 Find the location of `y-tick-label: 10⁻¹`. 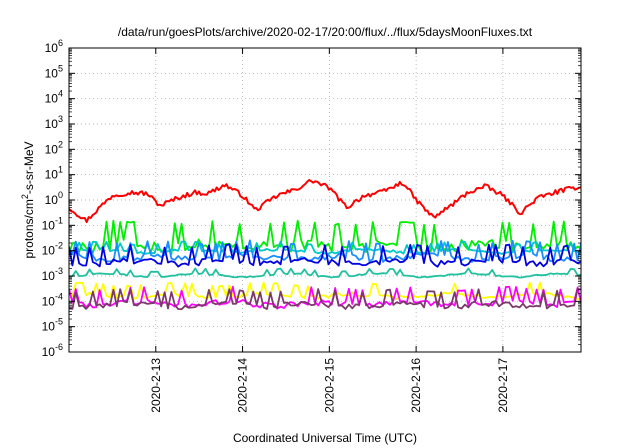

y-tick-label: 10⁻¹ is located at coordinates (52, 223).